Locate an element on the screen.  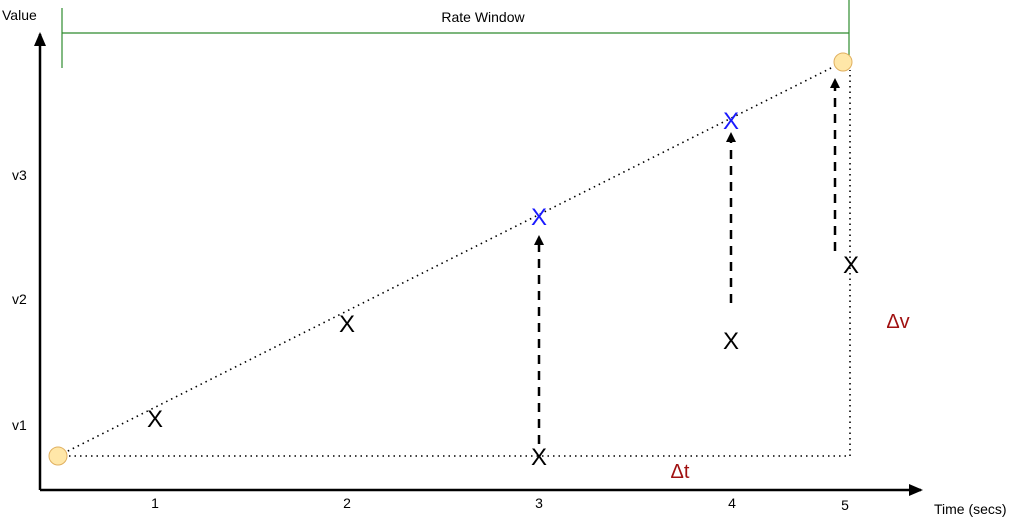
end-endpoint is located at coordinates (843, 62).